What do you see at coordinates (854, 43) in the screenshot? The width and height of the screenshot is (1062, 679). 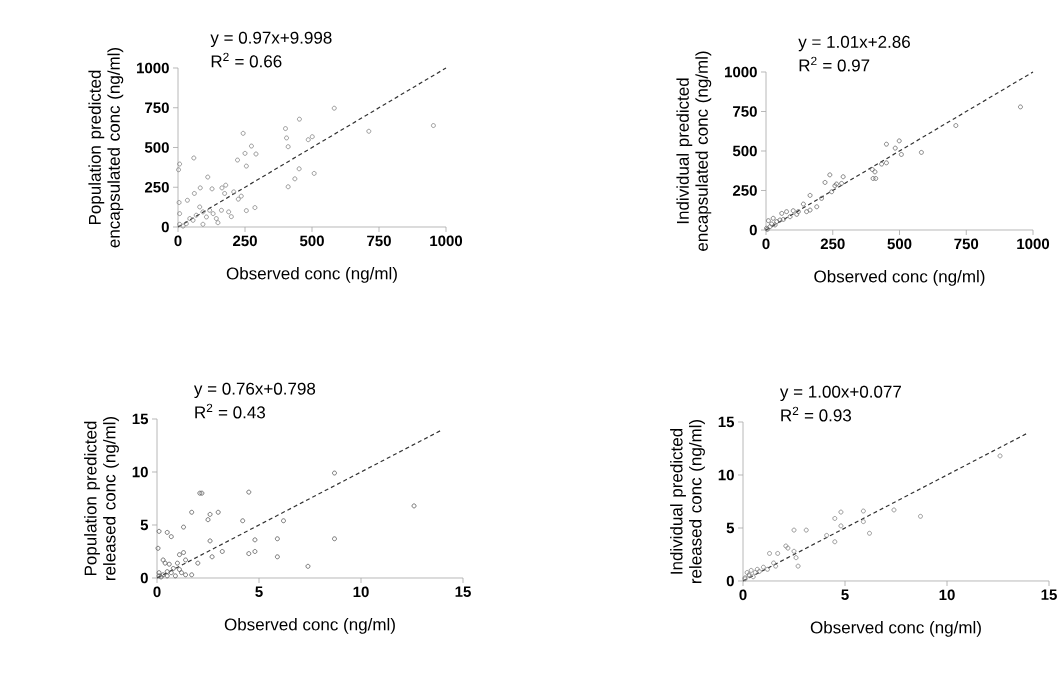 I see `text: y = 1.01x+2.86` at bounding box center [854, 43].